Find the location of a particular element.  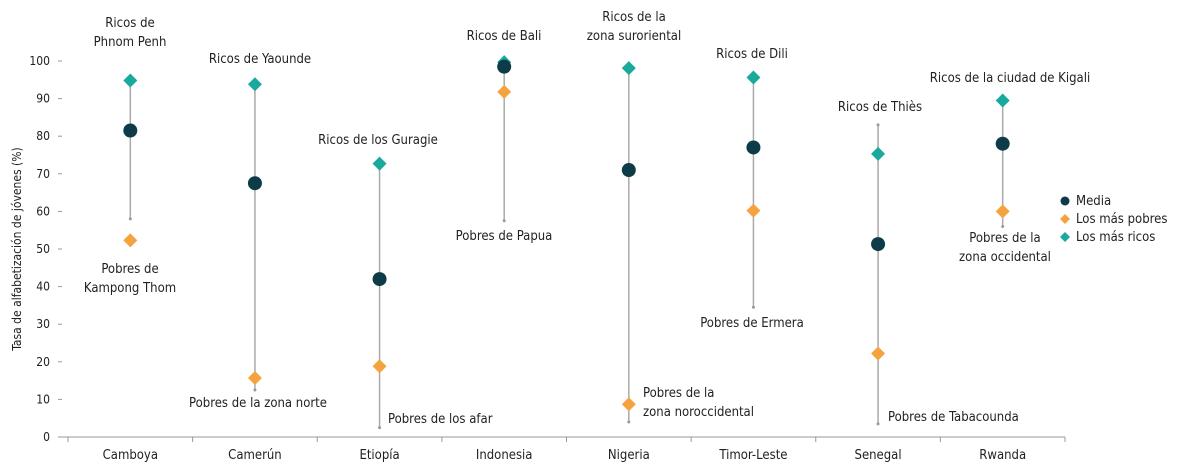

annotation: Ricos de Yaounde is located at coordinates (260, 59).